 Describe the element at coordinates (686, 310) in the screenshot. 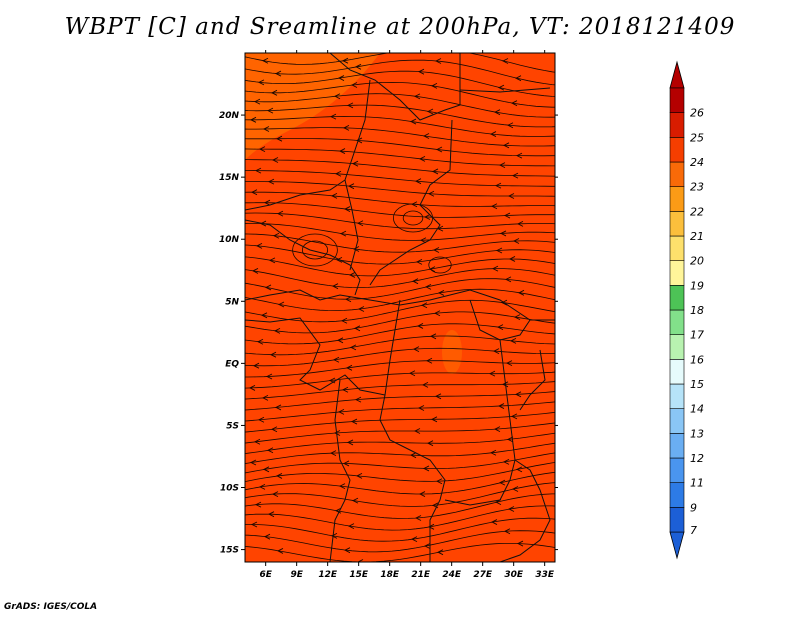

I see `colorbar: 7 9 11 12 13 14 15 16 17 18 19 20 21 22 23 24 25 26` at that location.